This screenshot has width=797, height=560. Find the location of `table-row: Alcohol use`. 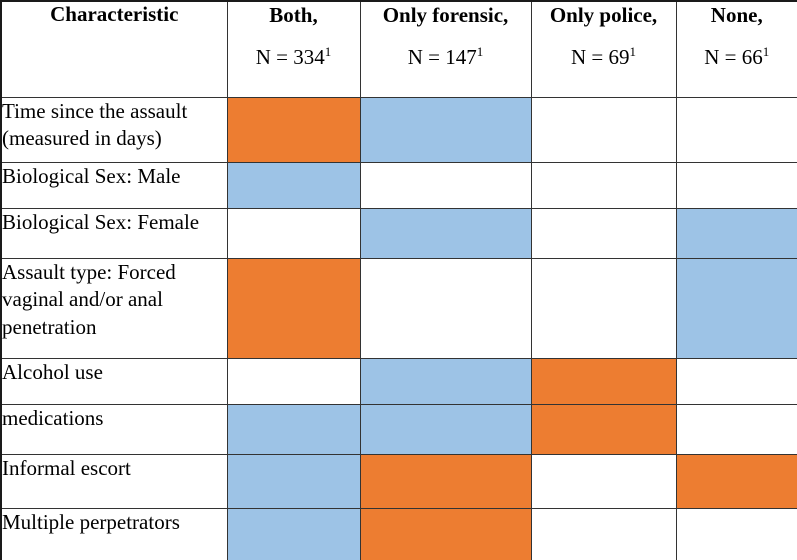

table-row: Alcohol use is located at coordinates (398, 381).